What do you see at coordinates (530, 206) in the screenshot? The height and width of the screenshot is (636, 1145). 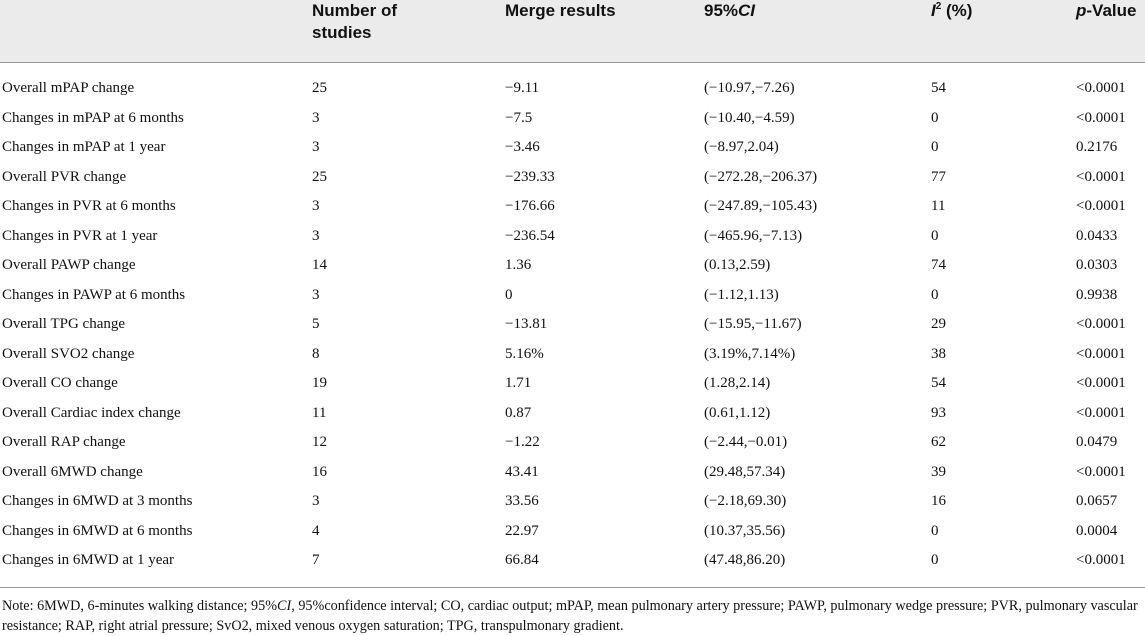 I see `row-merge-result: −176.66` at bounding box center [530, 206].